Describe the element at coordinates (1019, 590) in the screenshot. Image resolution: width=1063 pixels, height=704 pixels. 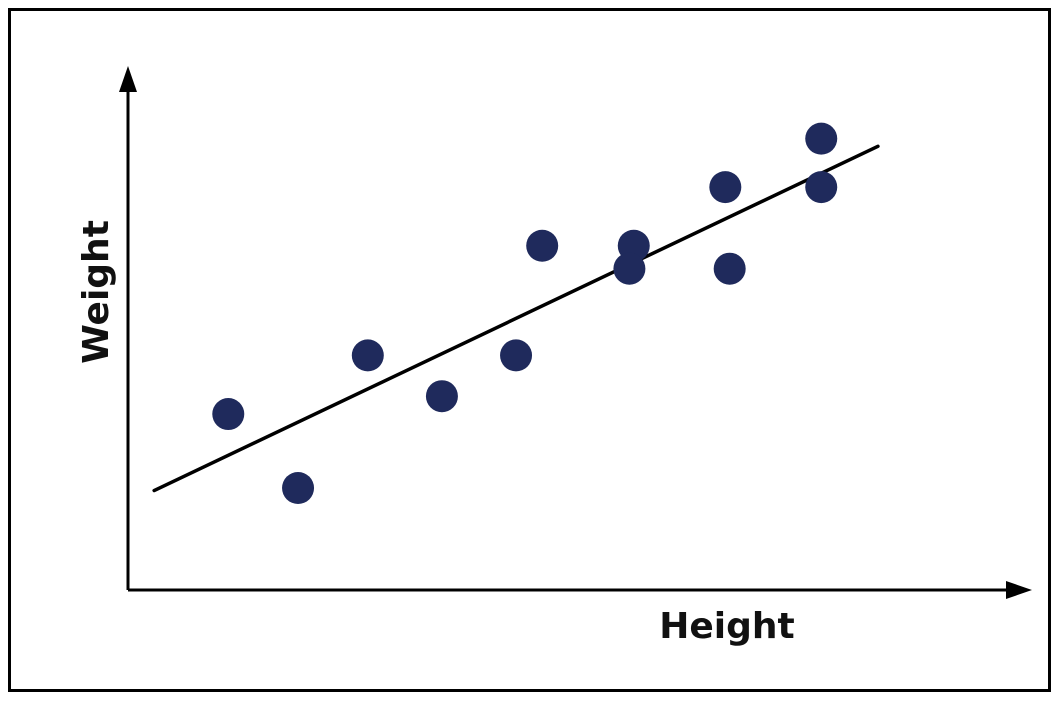
I see `x-axis-arrowhead` at that location.